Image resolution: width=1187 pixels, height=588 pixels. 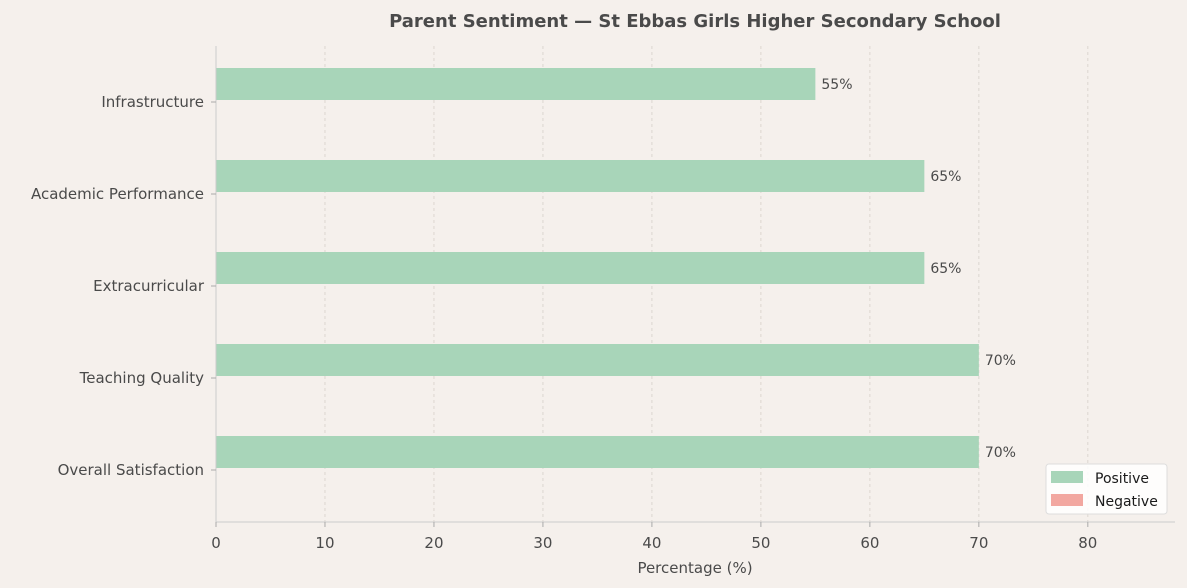 I want to click on x-tick-label: 20, so click(x=433, y=543).